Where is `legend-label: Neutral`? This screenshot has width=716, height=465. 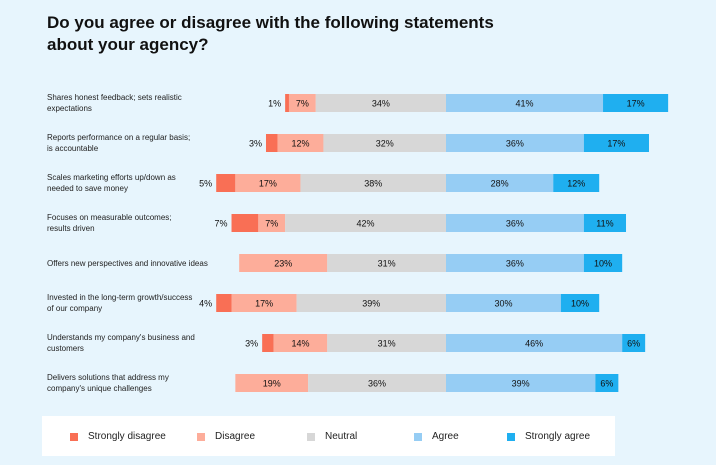
legend-label: Neutral is located at coordinates (341, 436).